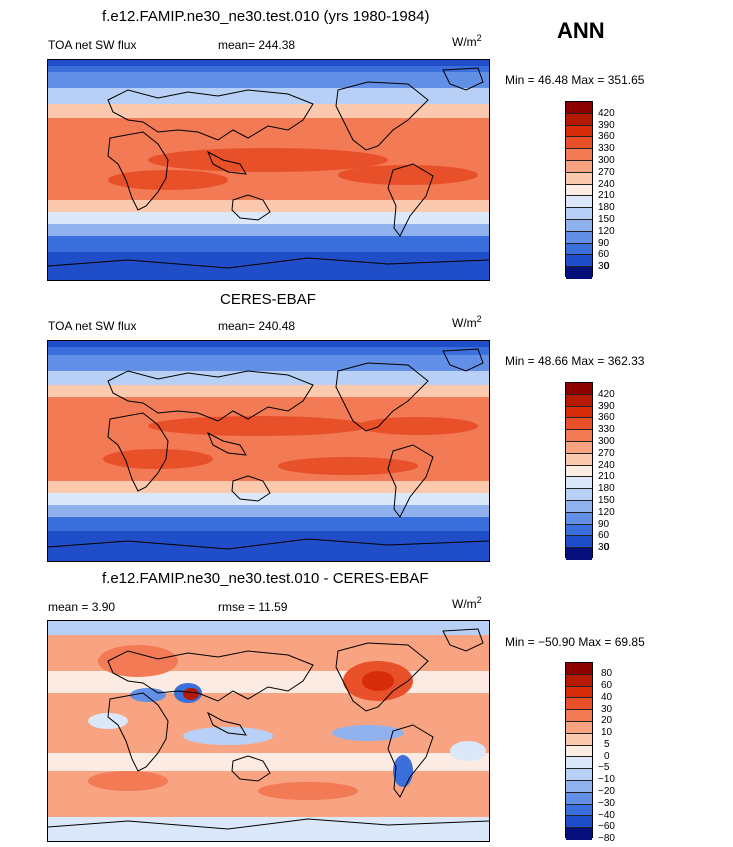 Image resolution: width=733 pixels, height=847 pixels. I want to click on panel3-unit-exp: 2, so click(479, 600).